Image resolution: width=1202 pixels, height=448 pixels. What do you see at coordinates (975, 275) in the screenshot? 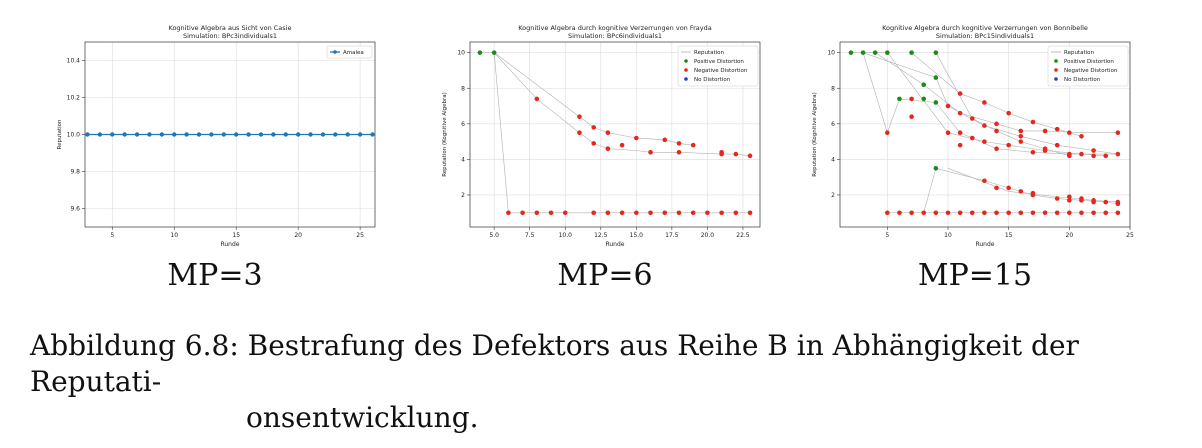
I see `sublabel-mp15: MP=15` at bounding box center [975, 275].